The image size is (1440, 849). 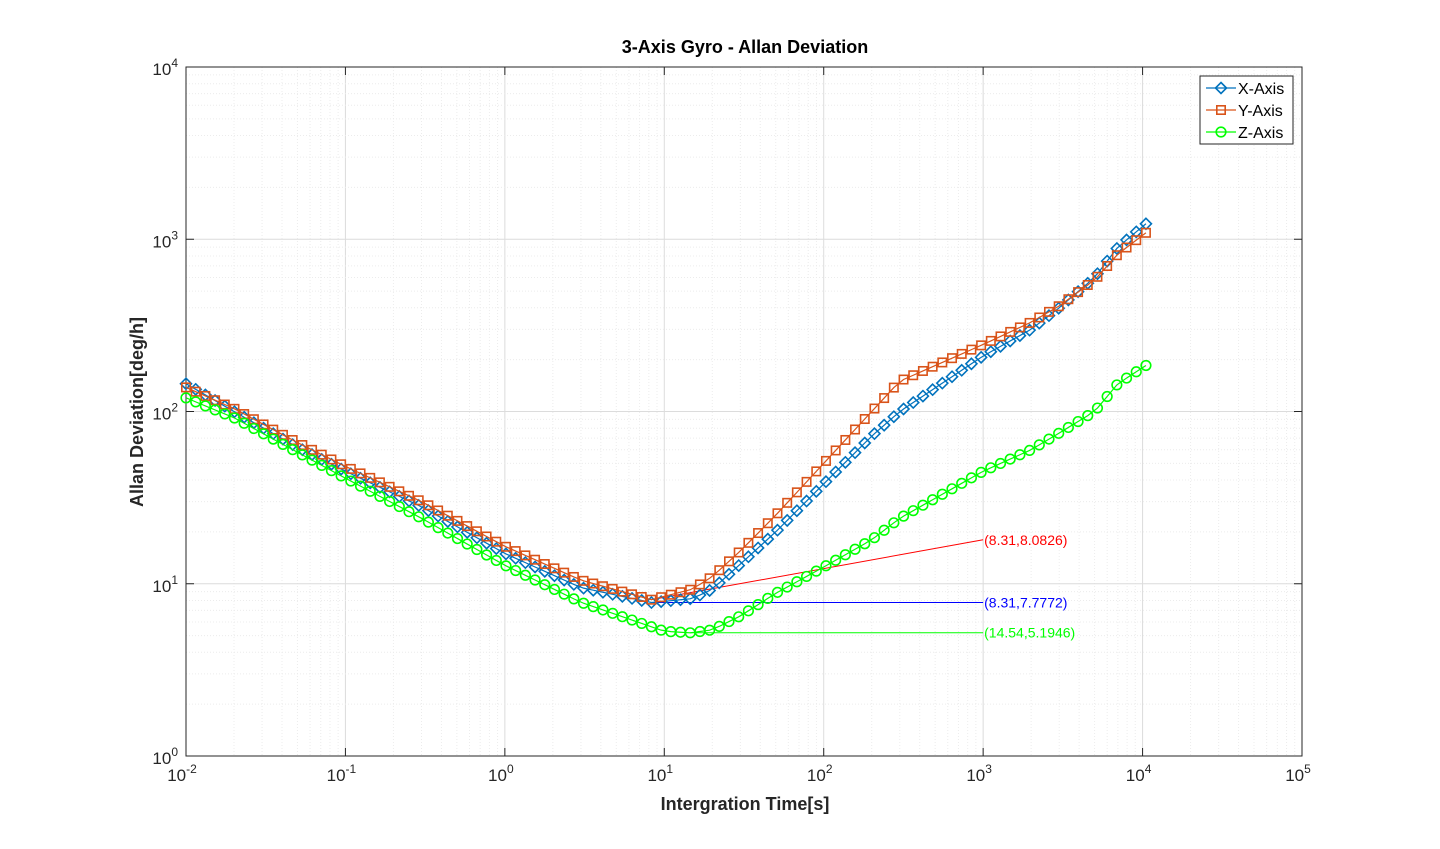 What do you see at coordinates (1260, 111) in the screenshot?
I see `legend-label: Y-Axis` at bounding box center [1260, 111].